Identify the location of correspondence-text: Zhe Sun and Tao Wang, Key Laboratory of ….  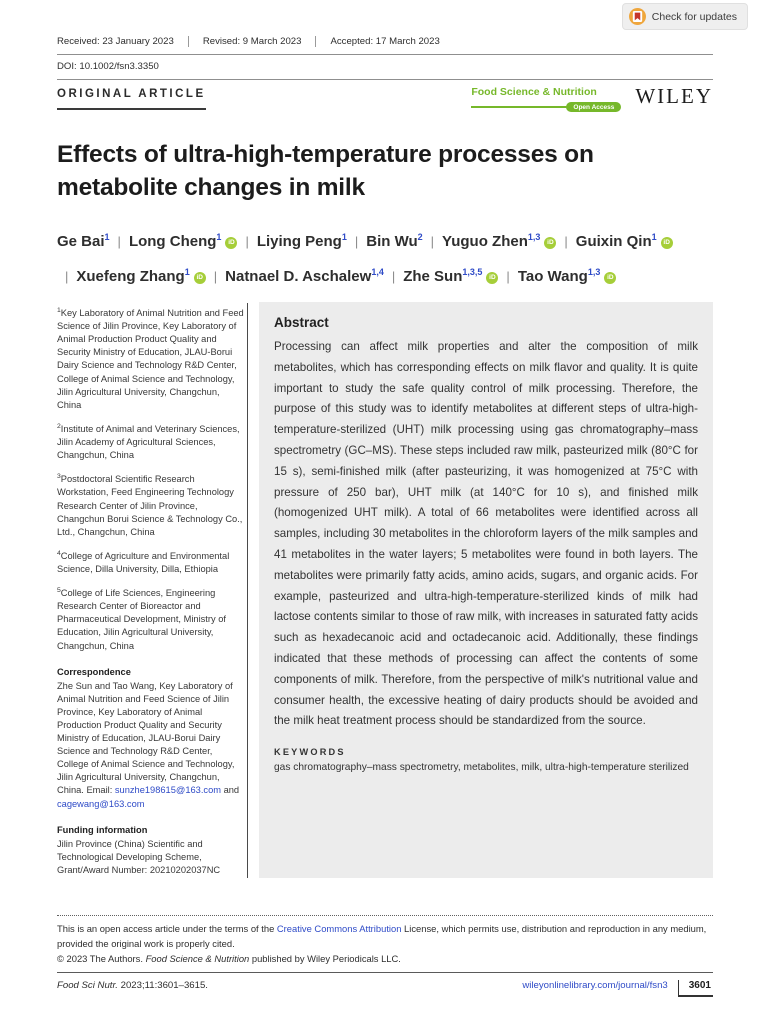
(150, 745).